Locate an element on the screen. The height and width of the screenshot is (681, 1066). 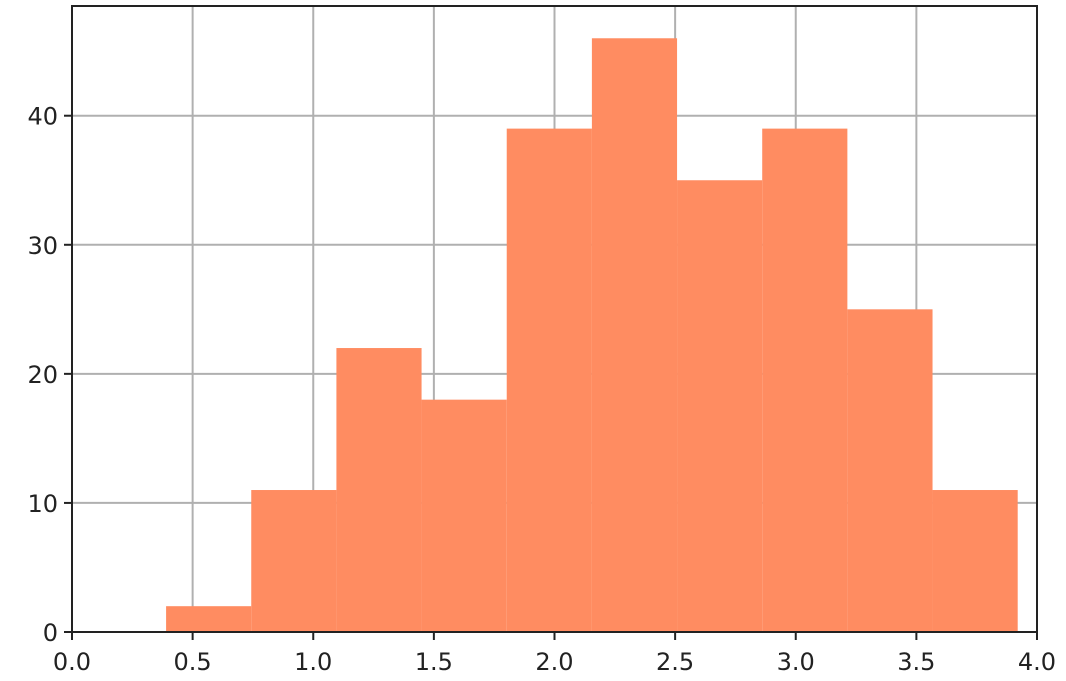
y-axis-ticks: 0 10 20 30 40 is located at coordinates (49, 375).